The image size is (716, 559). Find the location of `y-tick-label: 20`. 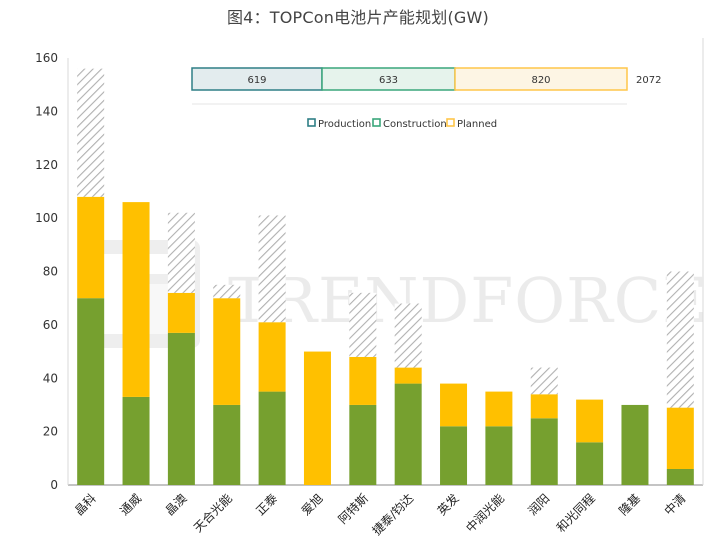

y-tick-label: 20 is located at coordinates (50, 432).